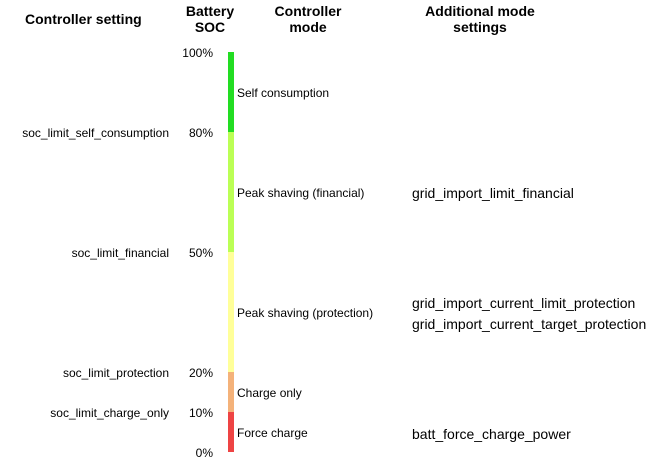  I want to click on soc-label-20: 20%, so click(200, 373).